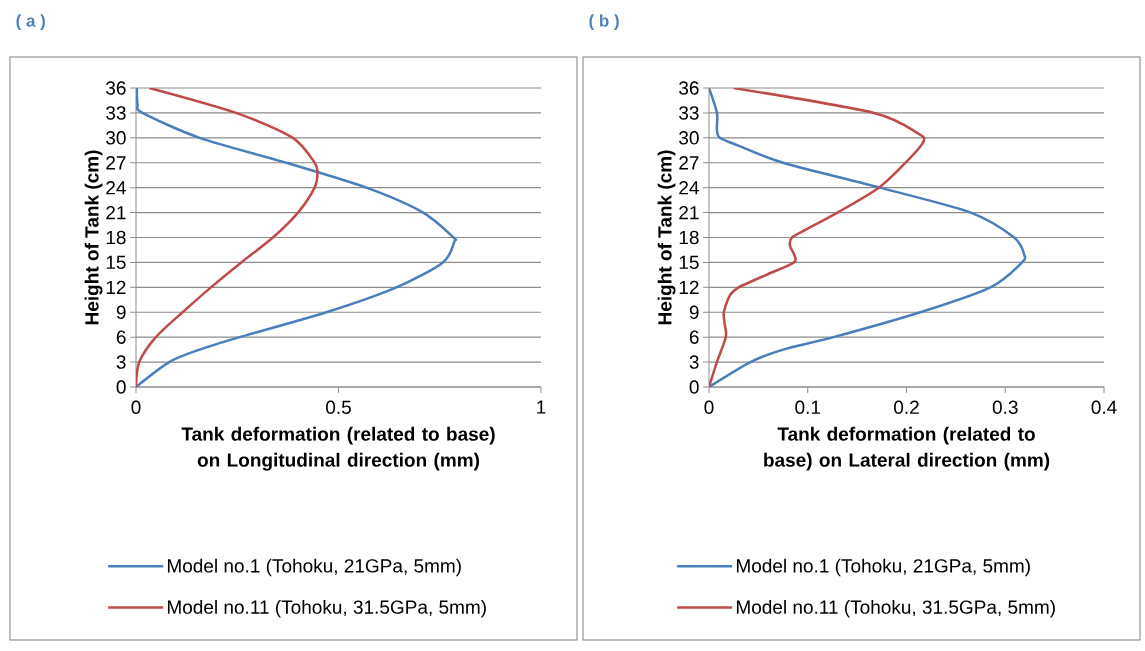 This screenshot has height=651, width=1145. I want to click on x-axis-title: Tank deformation (related to base) on Lateral direction (mm), so click(907, 448).